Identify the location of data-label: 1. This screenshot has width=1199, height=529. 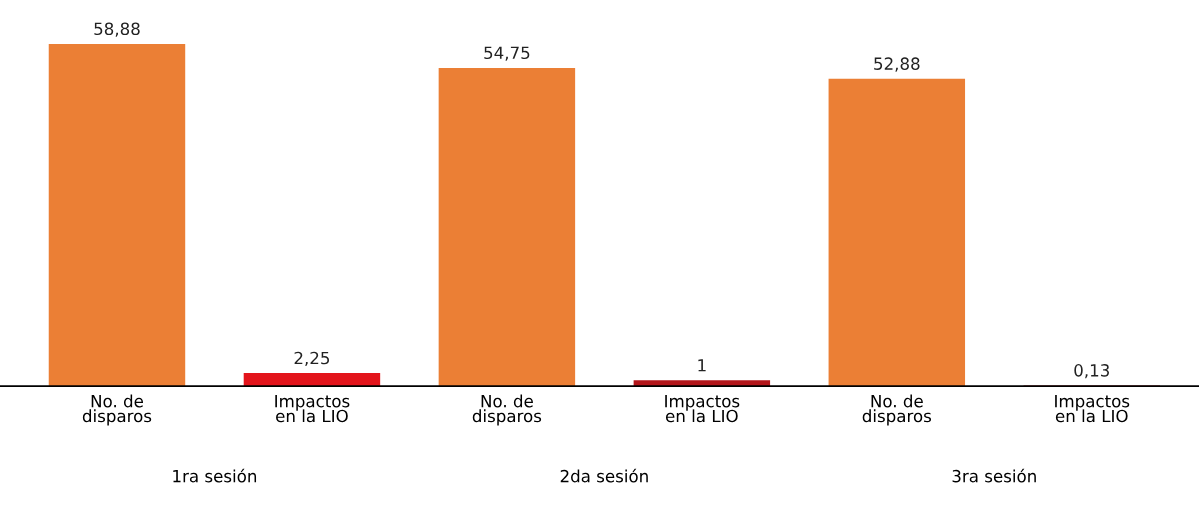
(702, 365).